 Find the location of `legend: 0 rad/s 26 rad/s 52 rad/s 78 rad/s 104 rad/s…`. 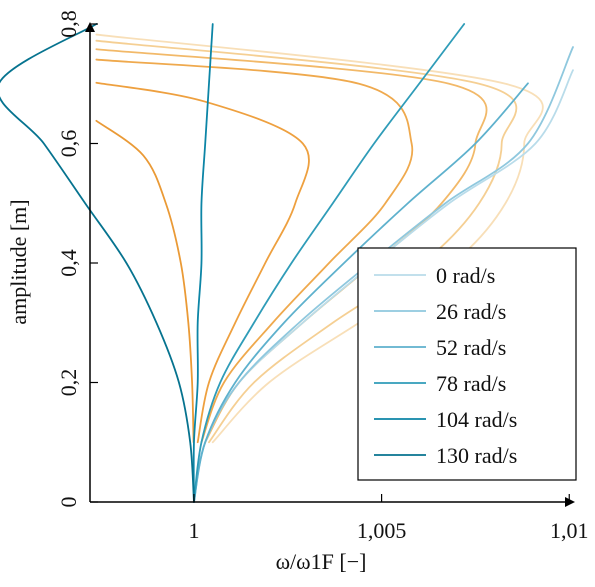

legend: 0 rad/s 26 rad/s 52 rad/s 78 rad/s 104 rad/s… is located at coordinates (467, 364).